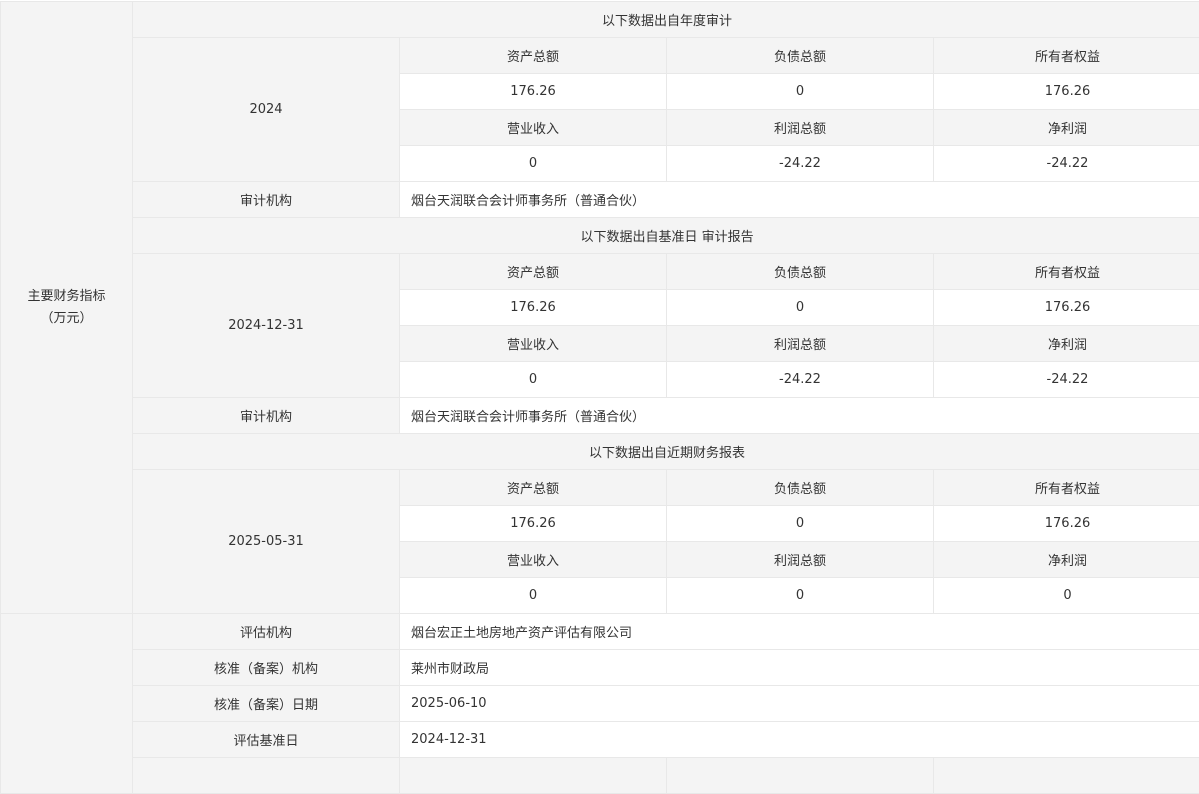 The image size is (1199, 794). I want to click on table-row: 2024-12-31 资产总额 负债总额 所有者权益, so click(600, 272).